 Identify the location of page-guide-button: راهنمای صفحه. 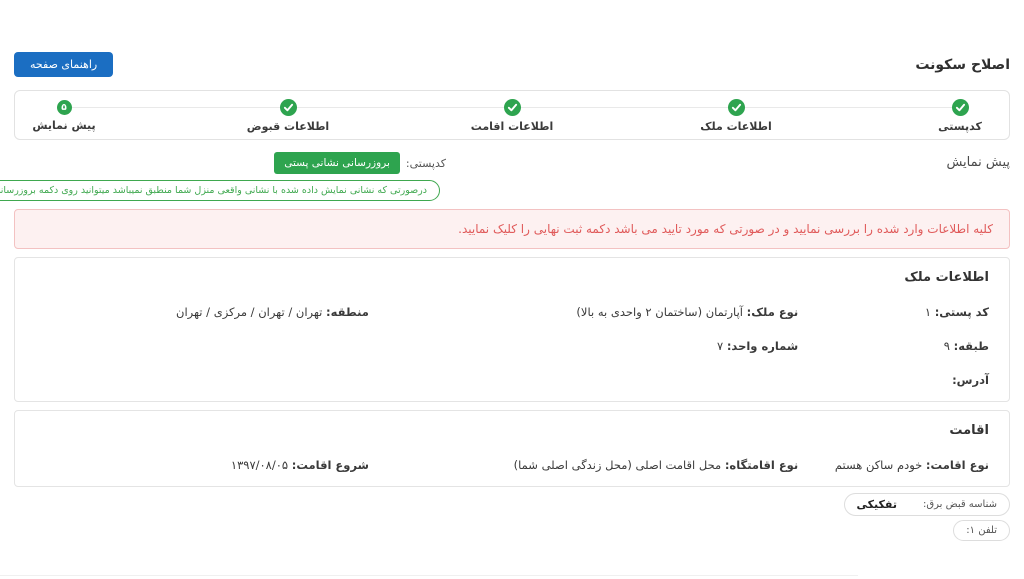
(64, 64).